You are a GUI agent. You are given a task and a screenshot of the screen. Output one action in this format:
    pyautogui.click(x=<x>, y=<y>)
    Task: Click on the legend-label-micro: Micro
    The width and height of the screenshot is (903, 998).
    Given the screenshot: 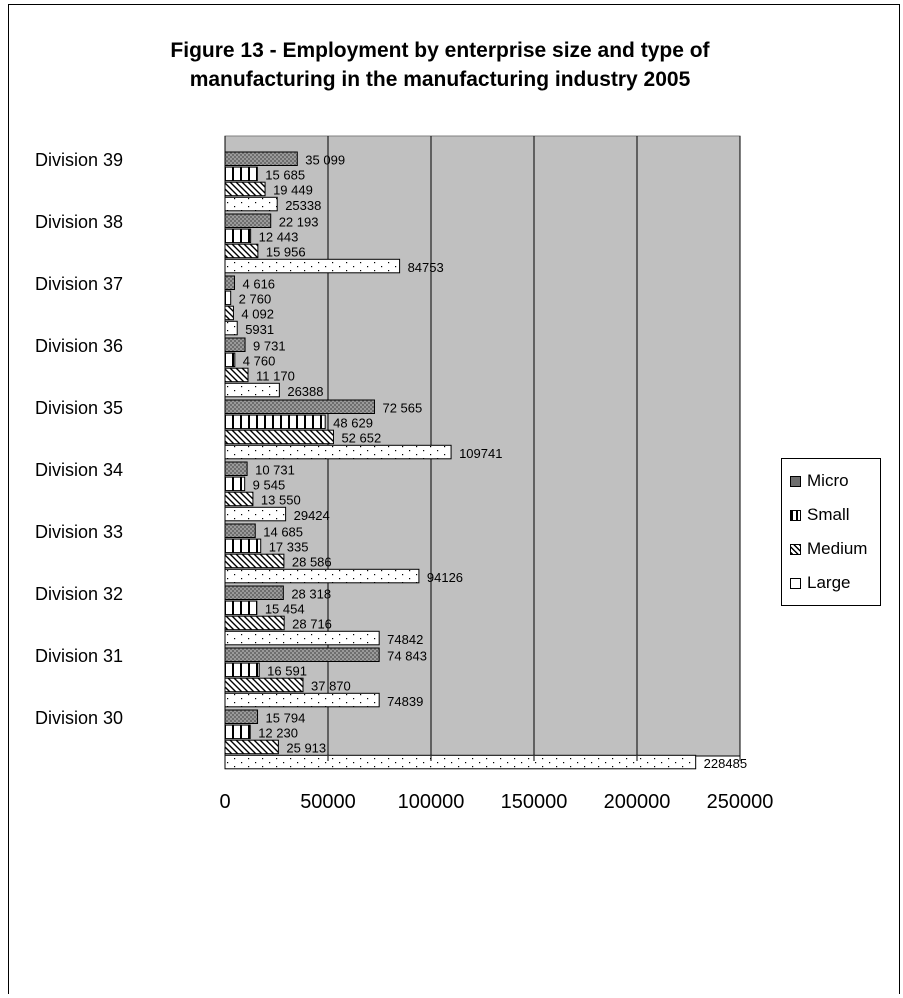 What is the action you would take?
    pyautogui.click(x=828, y=480)
    